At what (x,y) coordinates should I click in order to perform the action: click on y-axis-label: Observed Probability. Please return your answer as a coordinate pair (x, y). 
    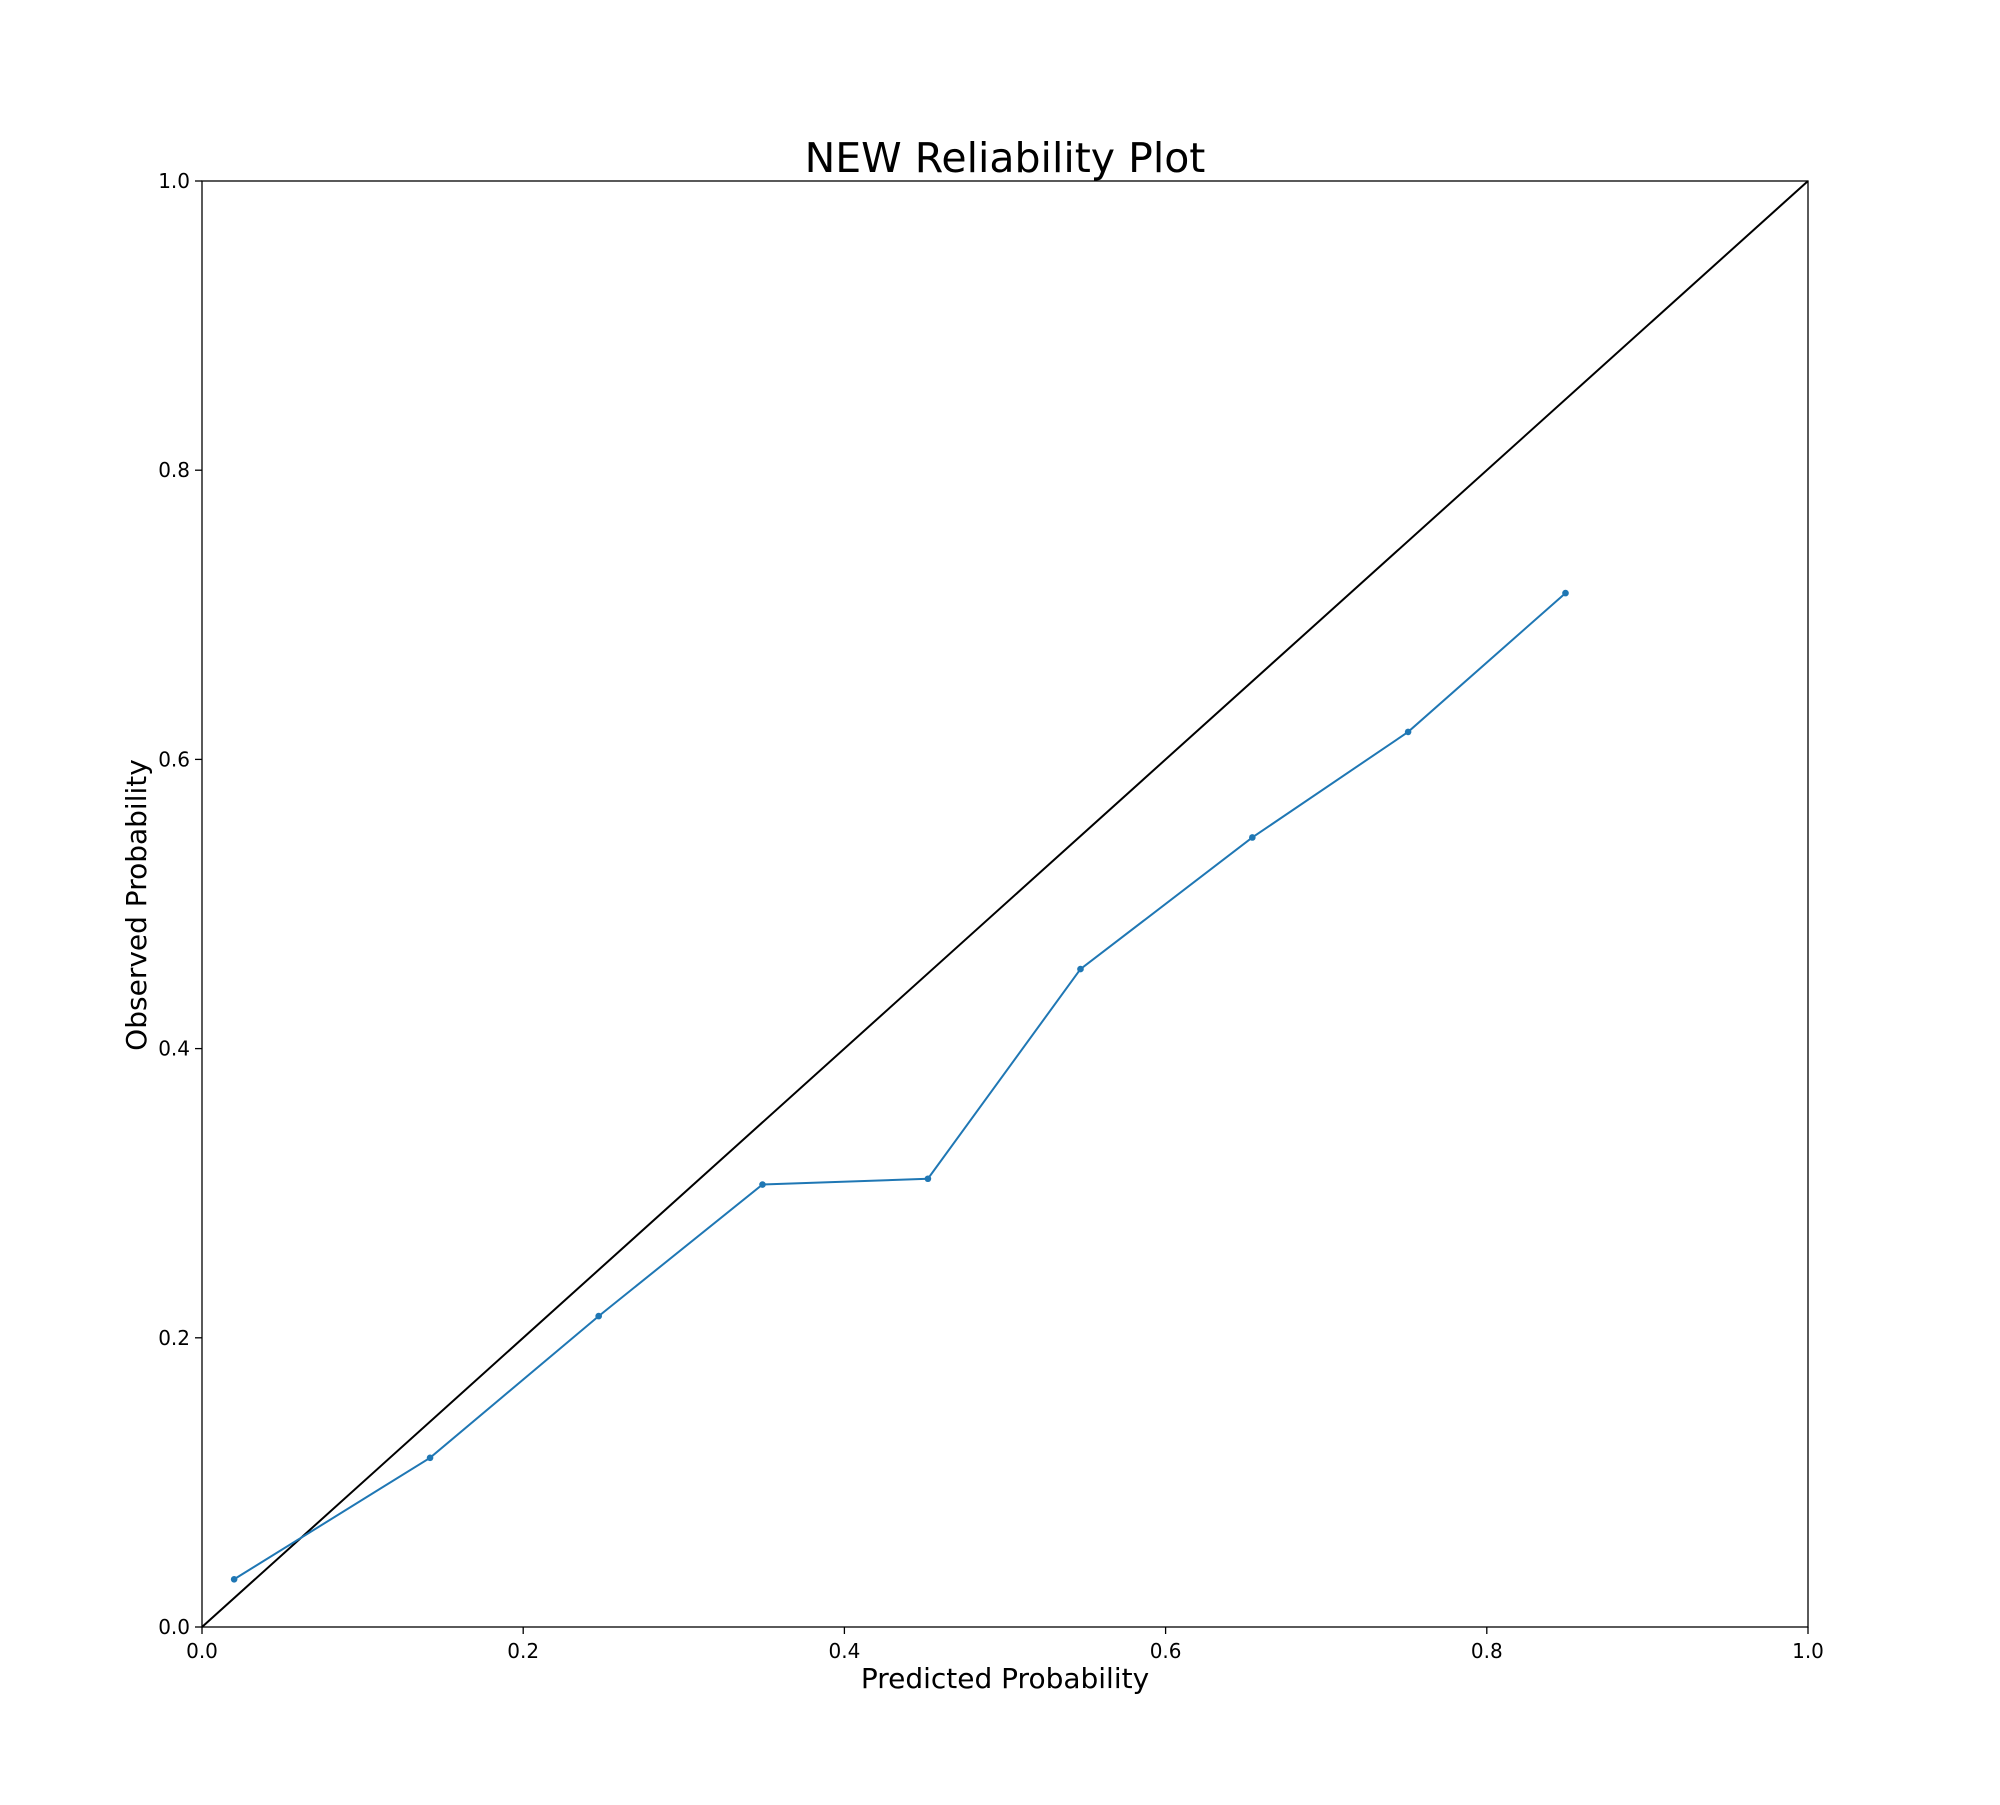
    Looking at the image, I should click on (136, 905).